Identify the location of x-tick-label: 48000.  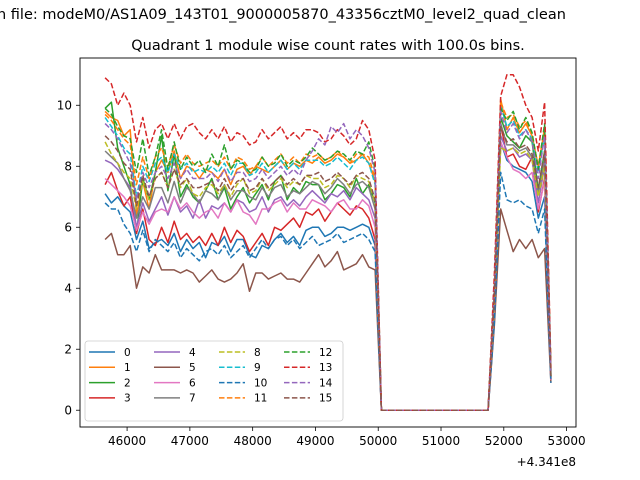
(253, 441).